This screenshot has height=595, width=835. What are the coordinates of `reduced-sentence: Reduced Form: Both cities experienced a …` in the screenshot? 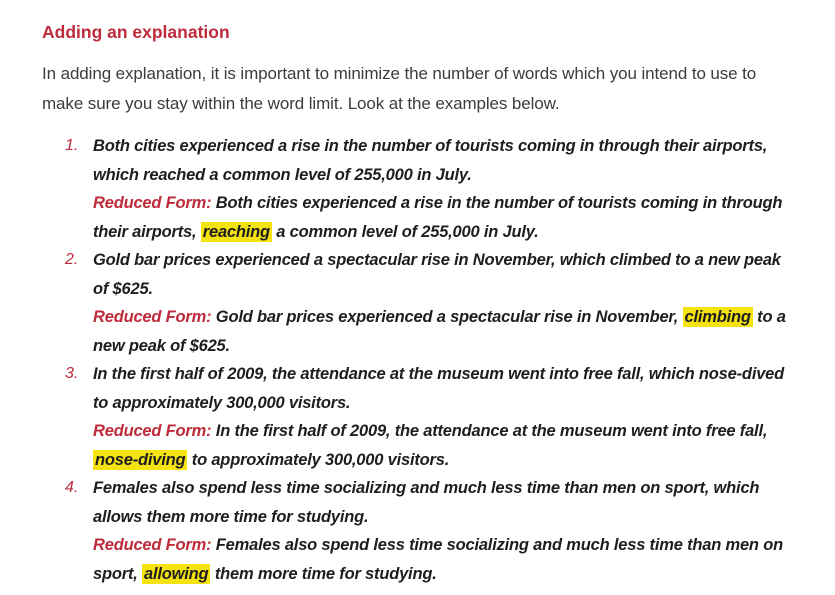 It's located at (445, 217).